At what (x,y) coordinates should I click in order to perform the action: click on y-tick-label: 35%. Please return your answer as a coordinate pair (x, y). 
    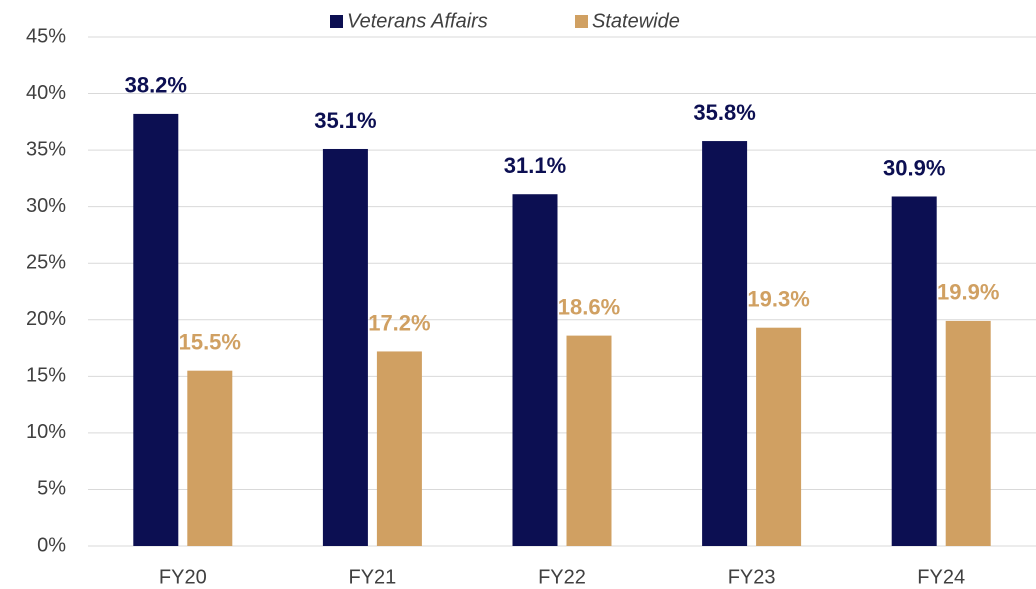
    Looking at the image, I should click on (46, 149).